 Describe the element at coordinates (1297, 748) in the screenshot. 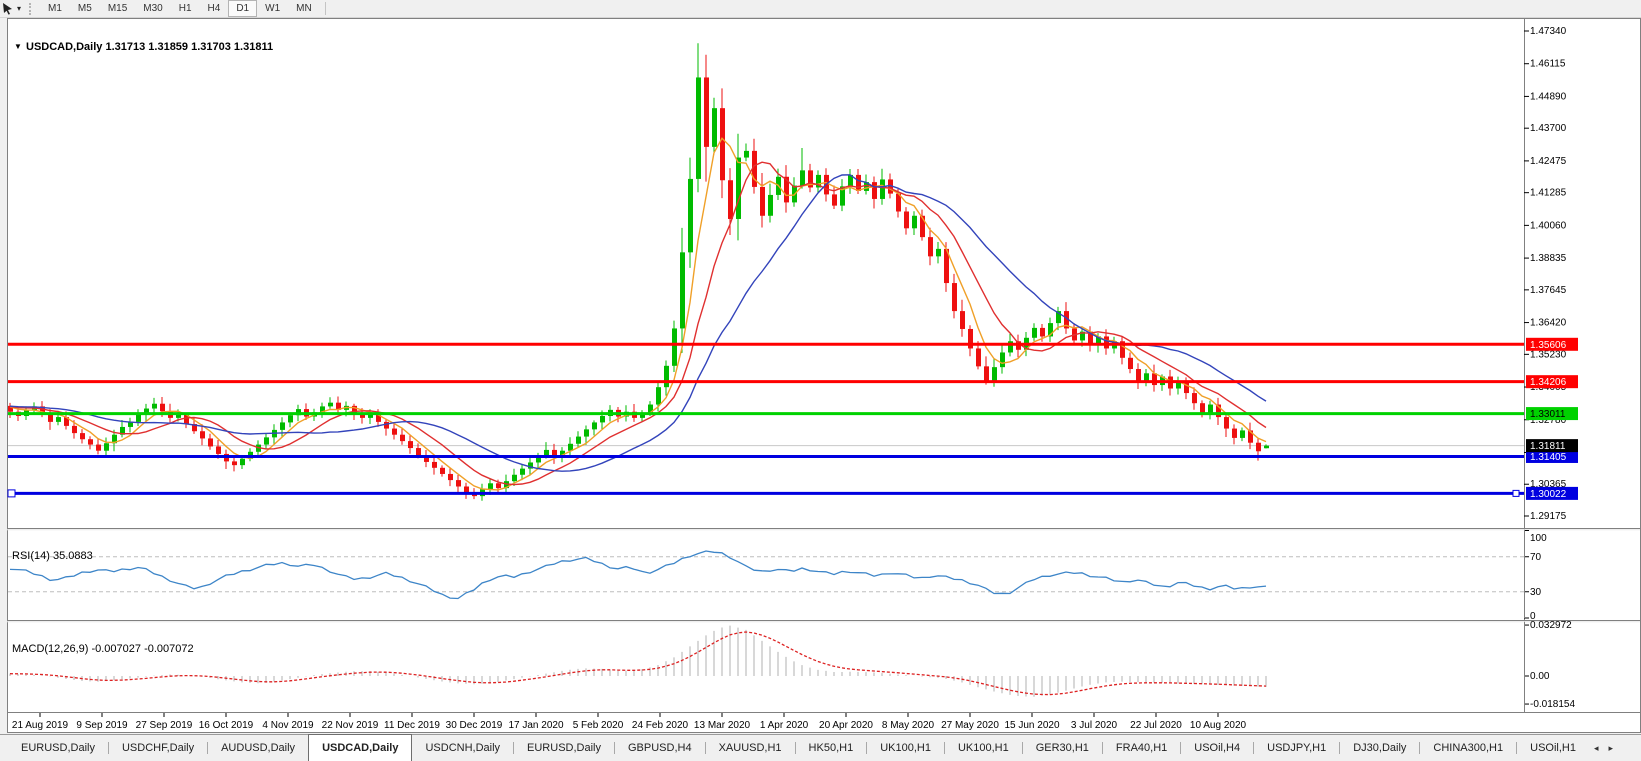

I see `chart-tab-USDJPY-H1: USDJPY,H1` at that location.